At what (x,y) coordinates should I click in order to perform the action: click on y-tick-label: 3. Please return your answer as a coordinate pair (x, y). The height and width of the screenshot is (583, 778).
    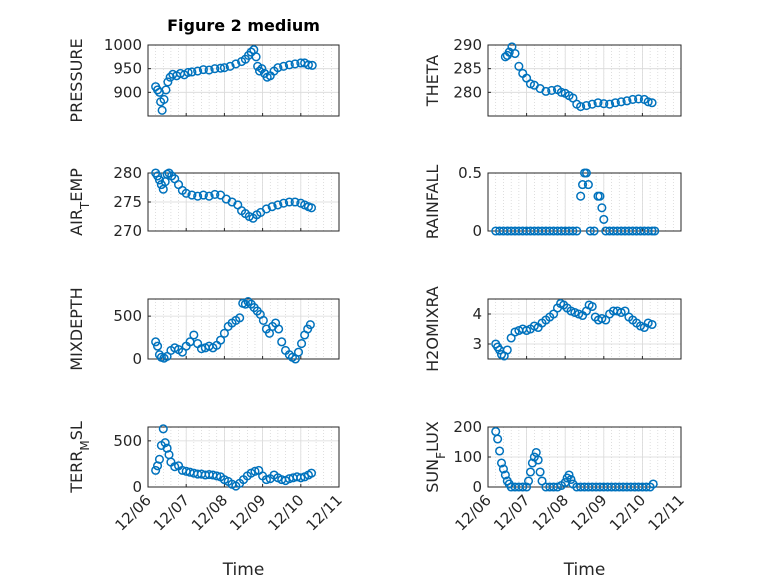
    Looking at the image, I should click on (477, 344).